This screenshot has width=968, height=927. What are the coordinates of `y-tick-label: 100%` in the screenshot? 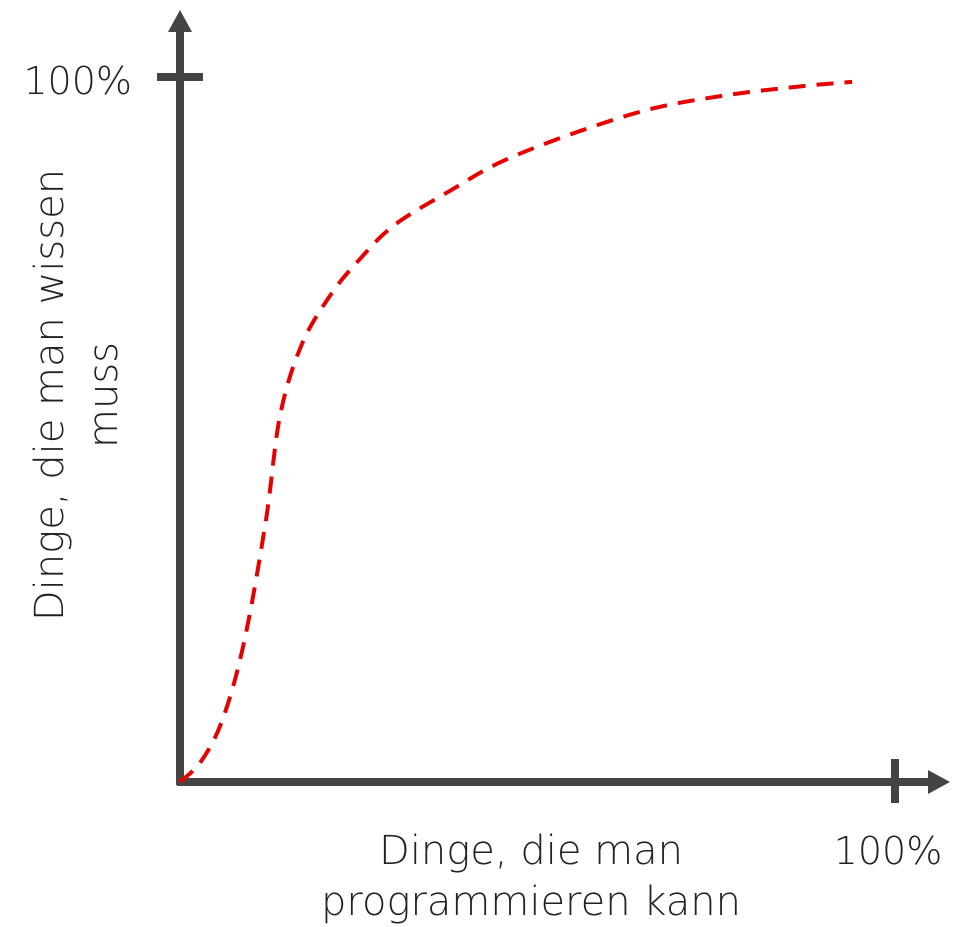 It's located at (77, 81).